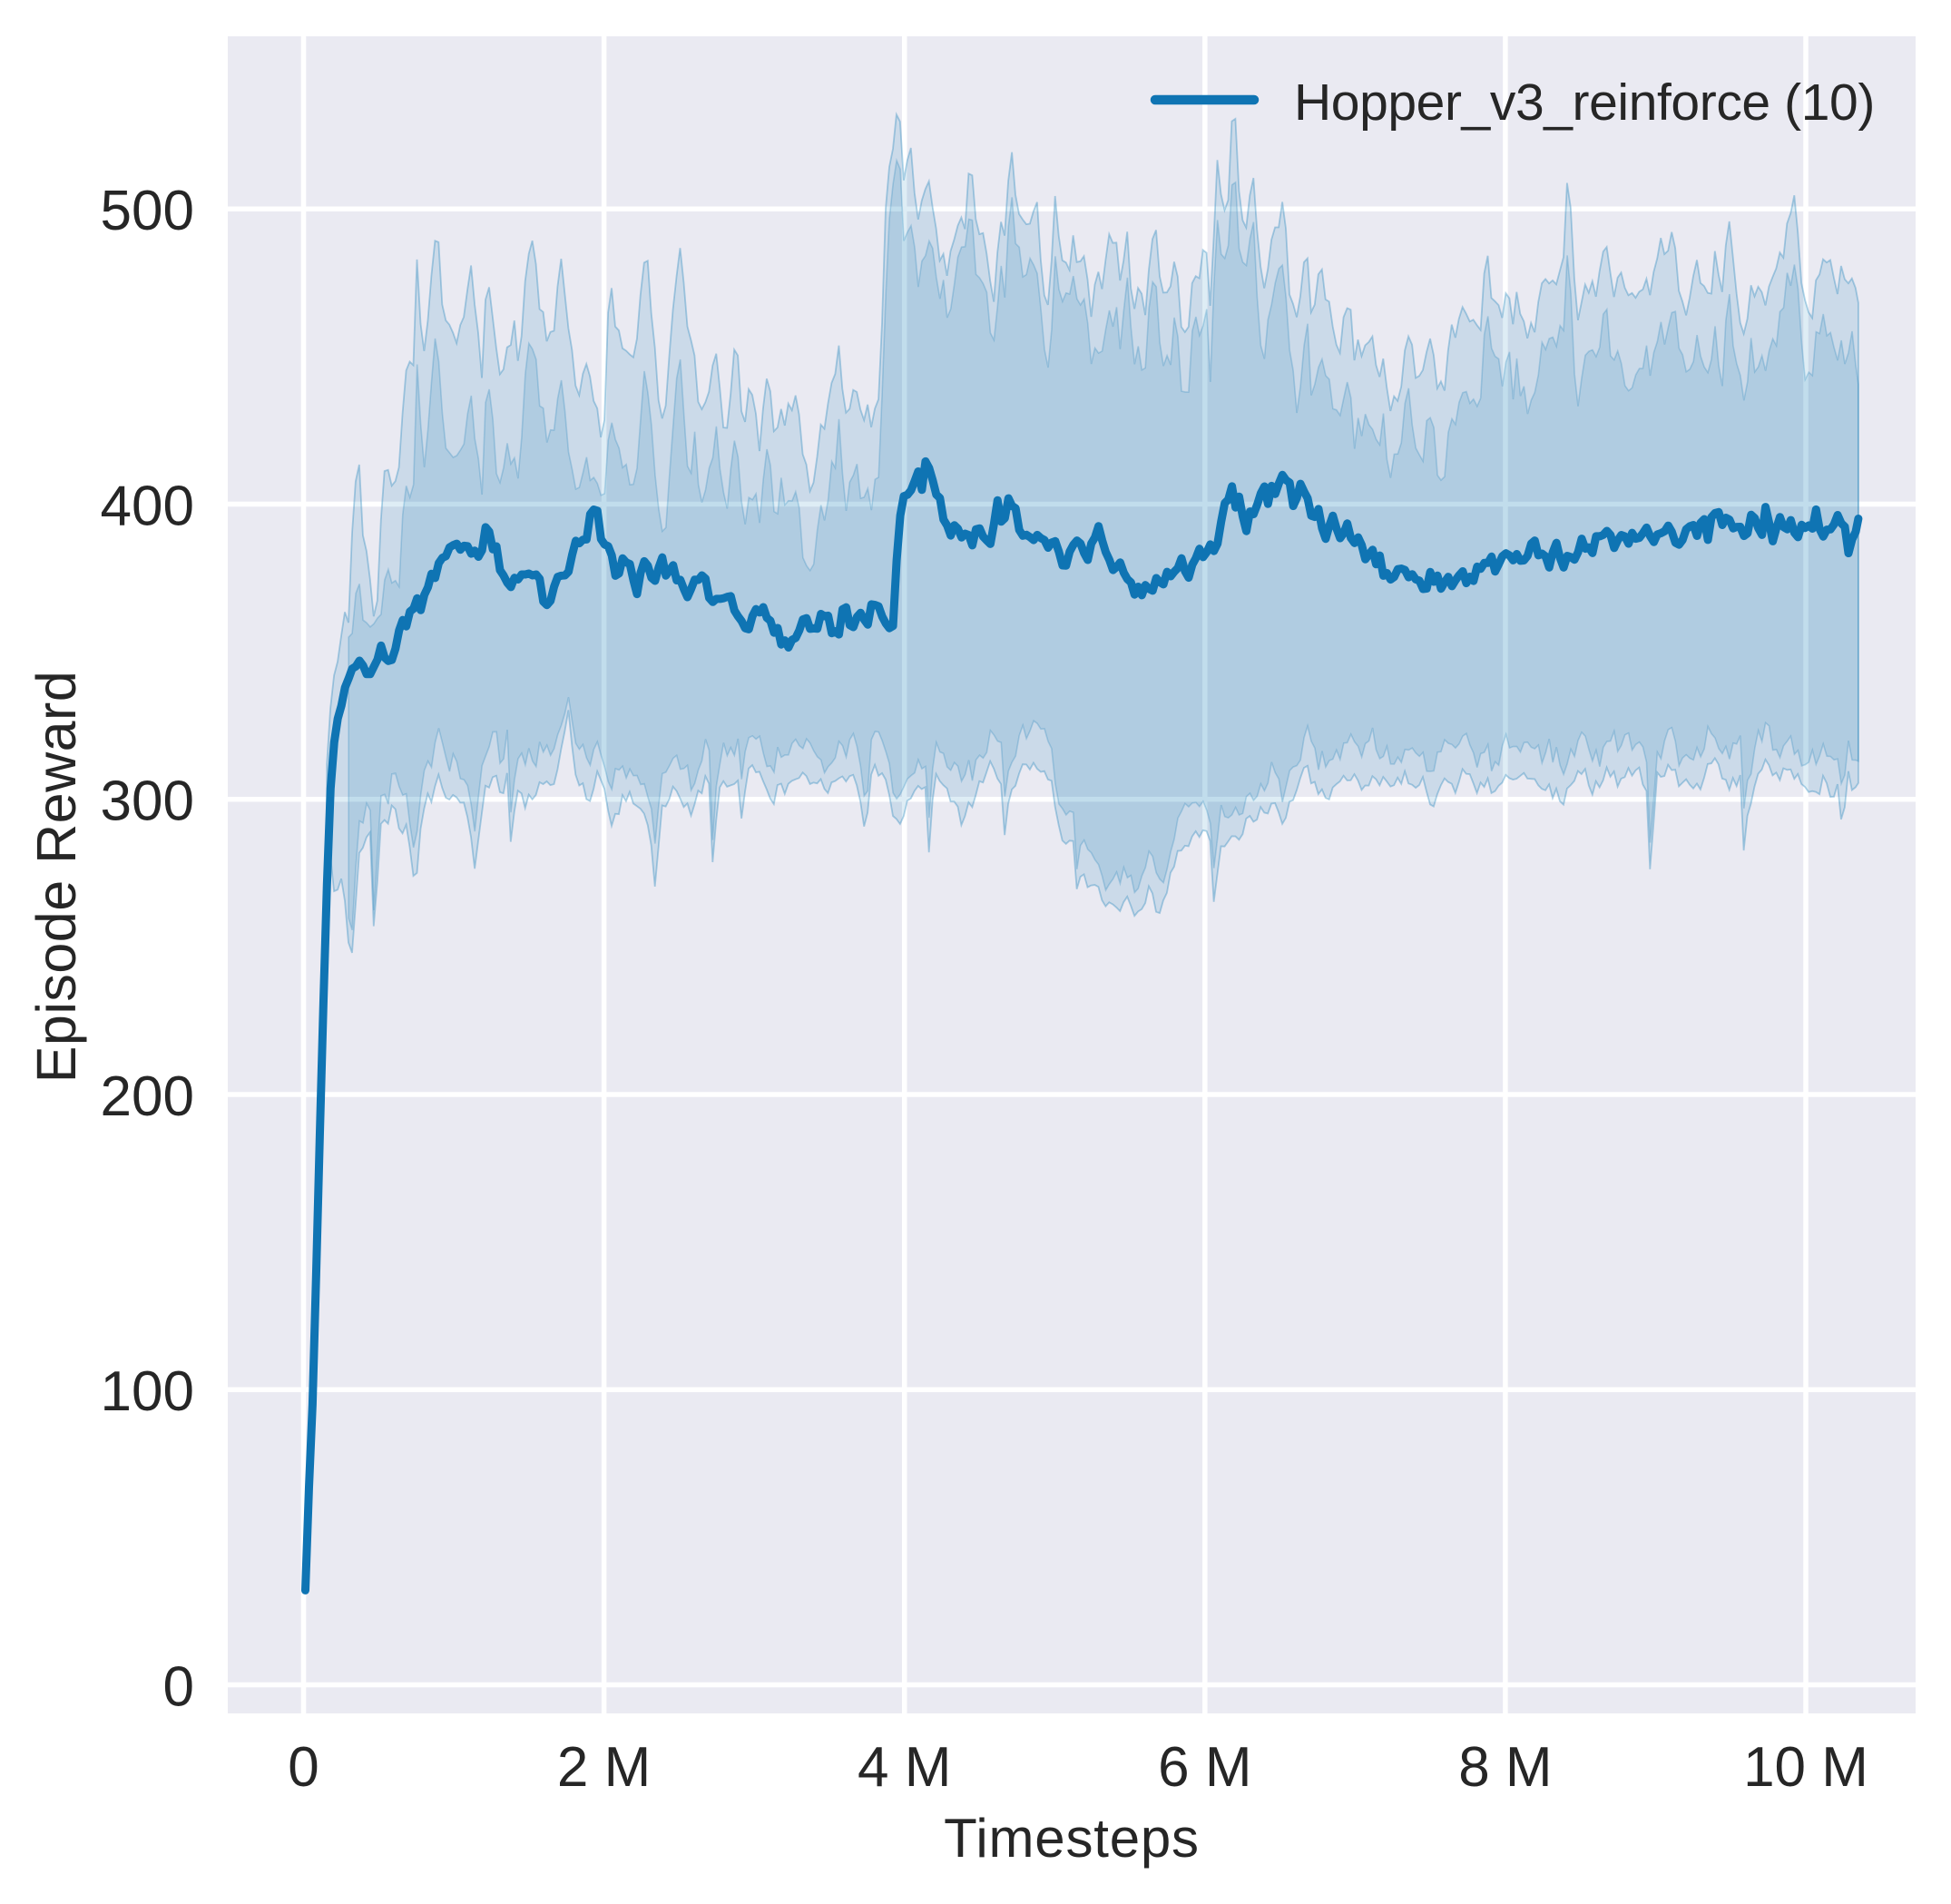 The height and width of the screenshot is (1904, 1951). Describe the element at coordinates (604, 1768) in the screenshot. I see `svg-text: 2 M` at that location.